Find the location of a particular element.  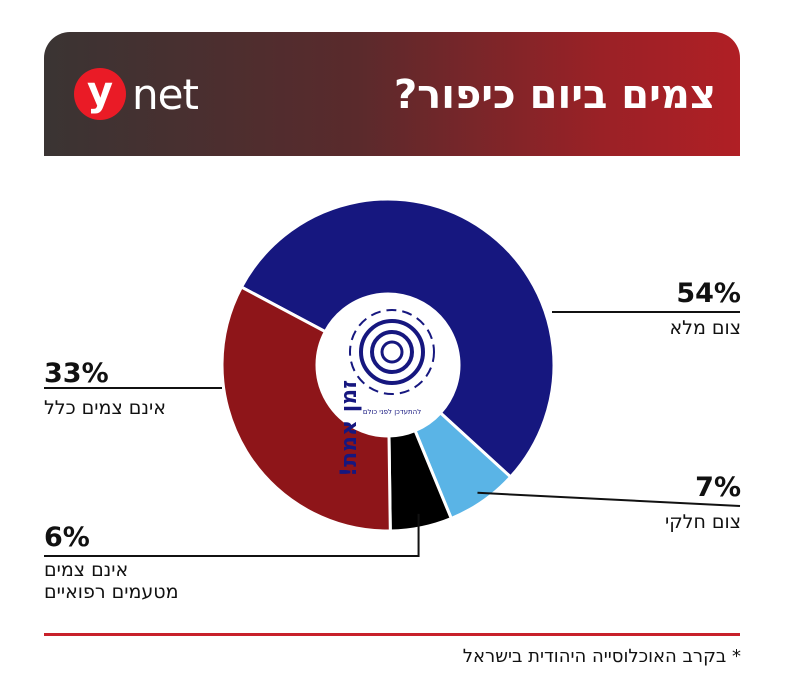

label-partial-fast: 7% צום חלקי is located at coordinates (703, 502).